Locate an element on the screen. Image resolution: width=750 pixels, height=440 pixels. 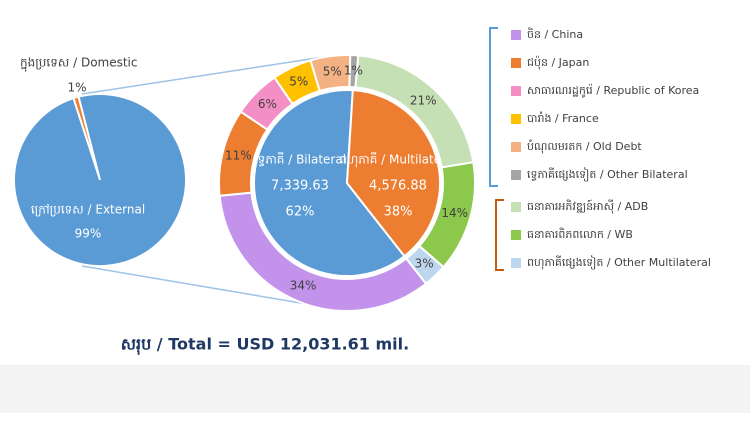
category-label: ក្រៅប្រទេស / External is located at coordinates (88, 210).